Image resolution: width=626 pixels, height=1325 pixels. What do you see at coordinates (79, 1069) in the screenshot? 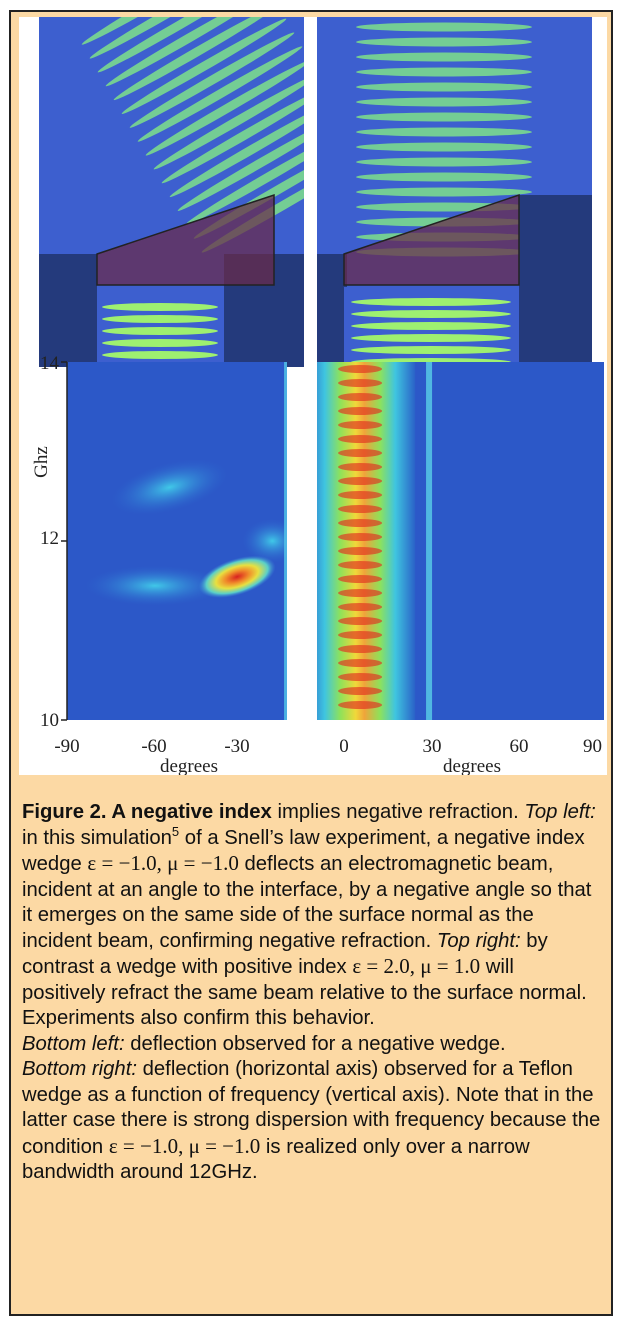
I see `panel-label: Bottom right:` at bounding box center [79, 1069].